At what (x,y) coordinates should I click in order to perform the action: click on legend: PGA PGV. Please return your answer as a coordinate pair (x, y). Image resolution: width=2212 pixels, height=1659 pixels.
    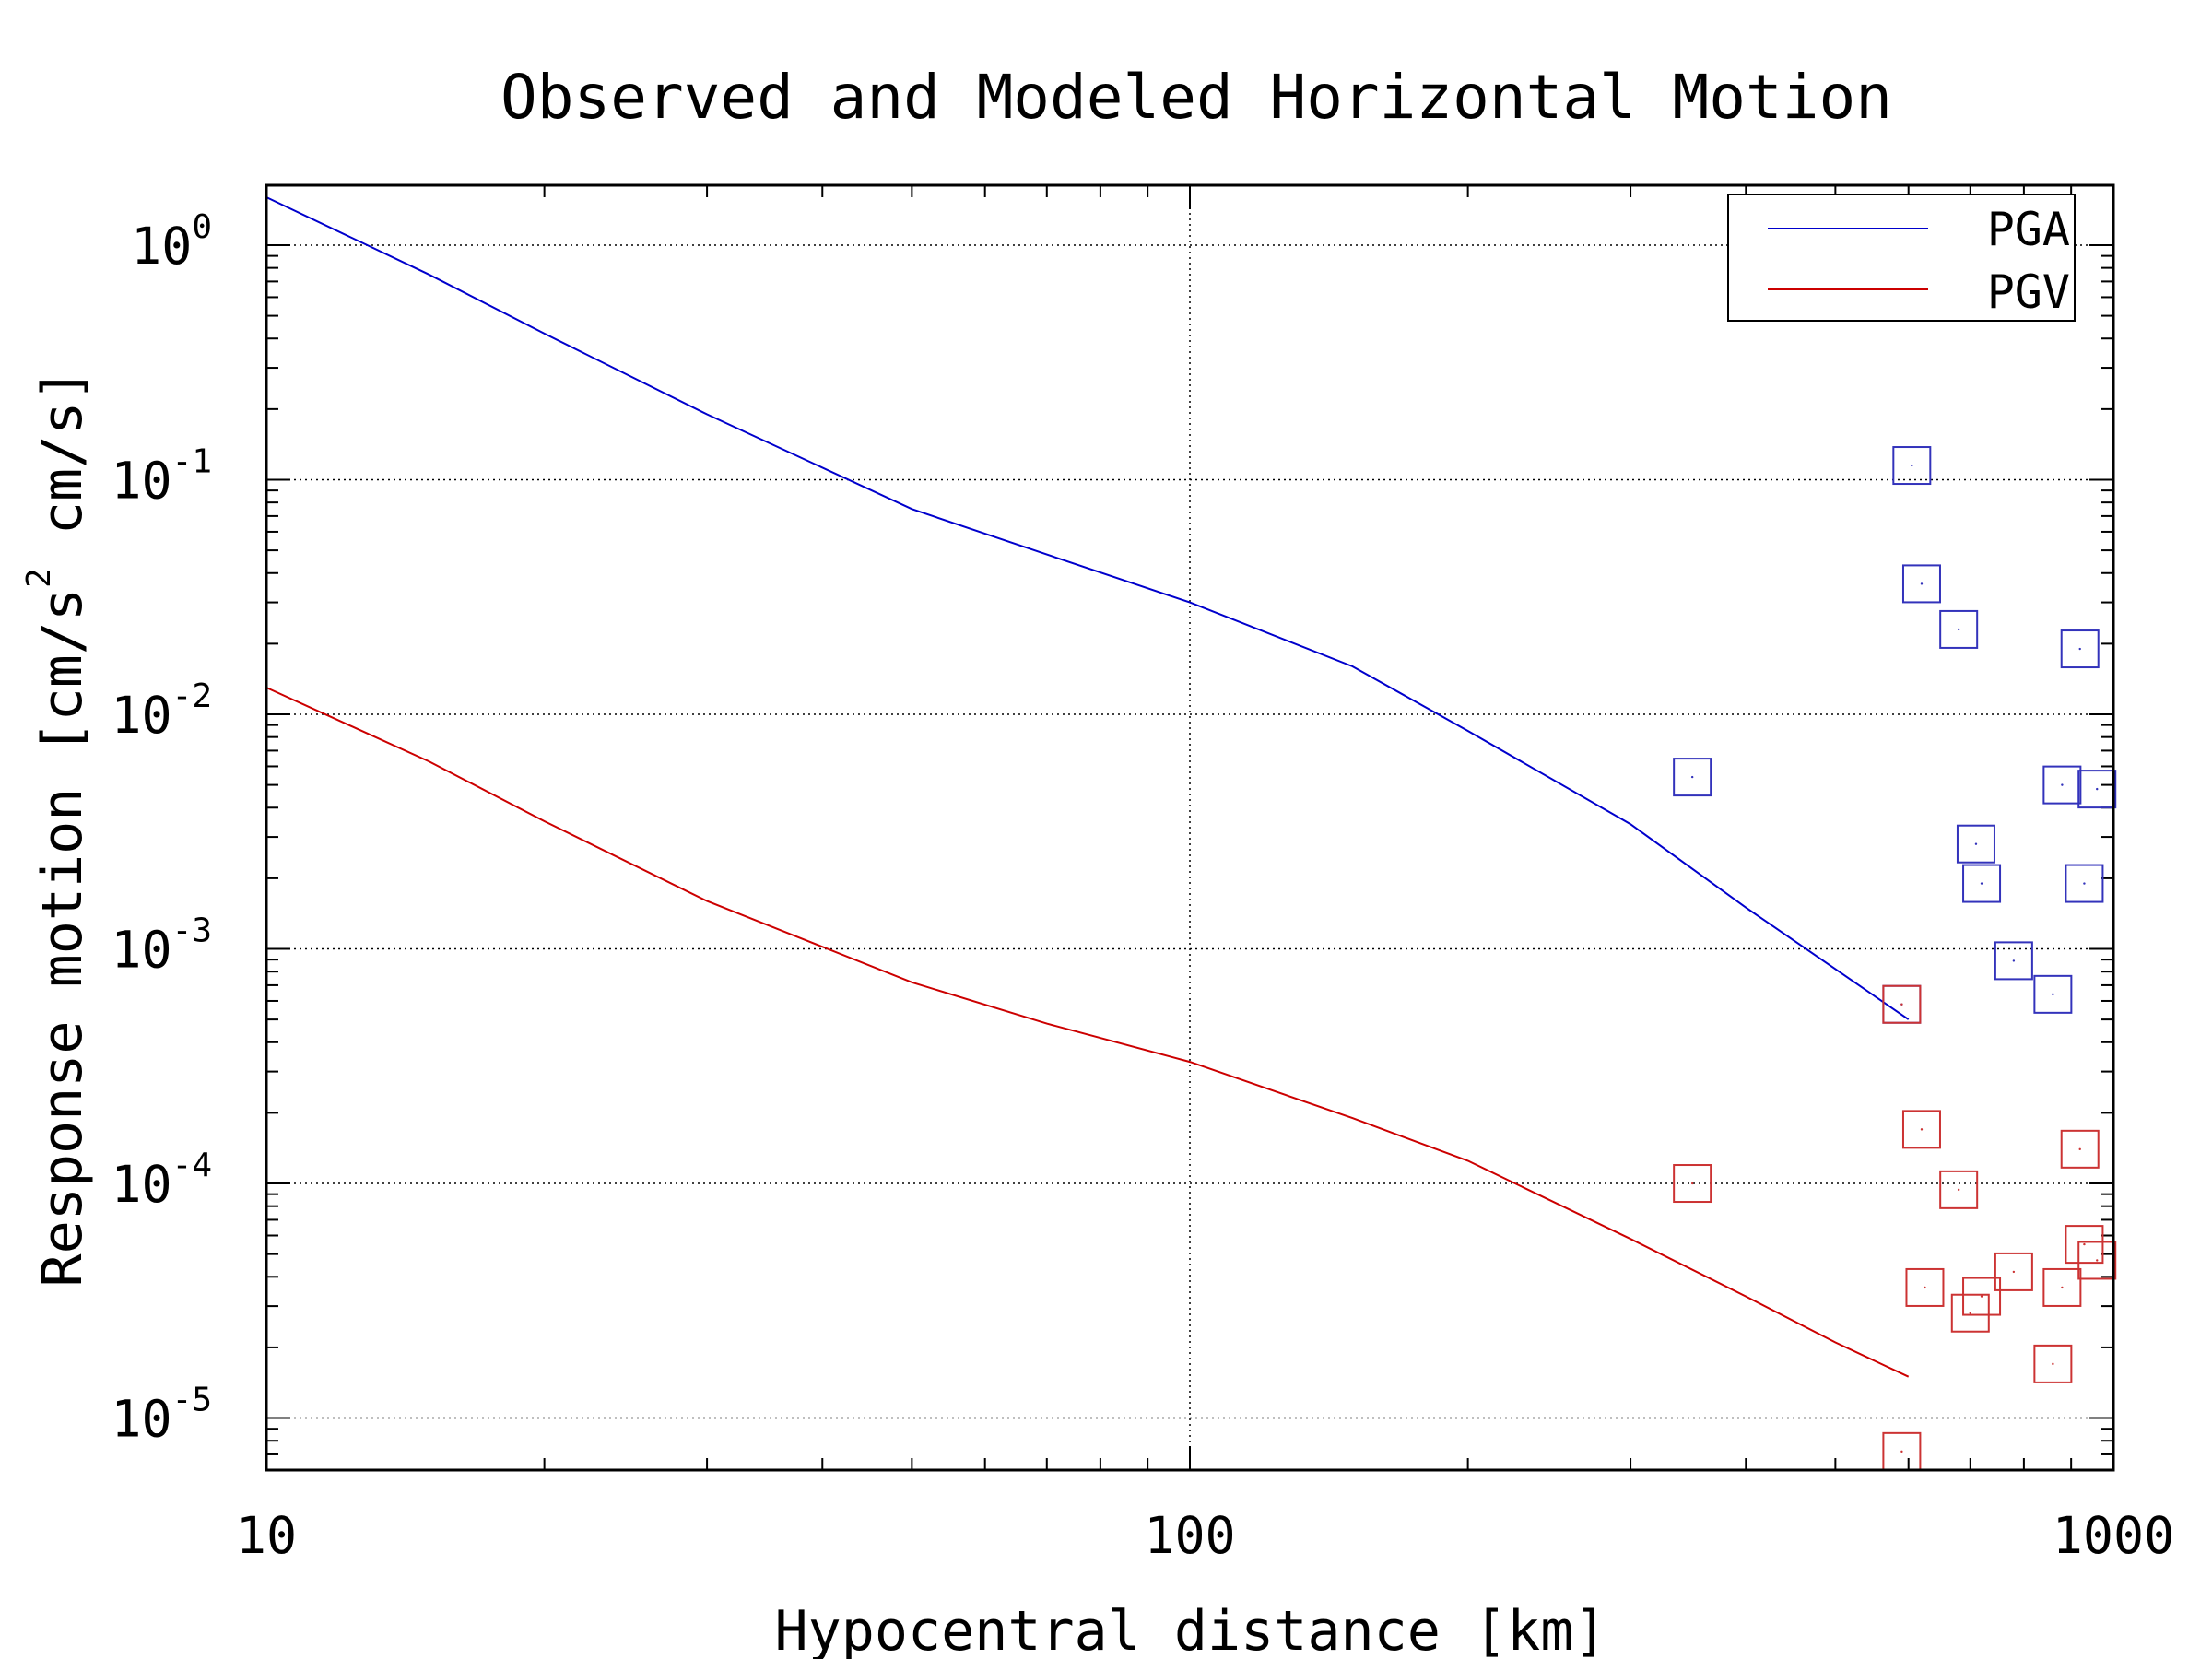
    Looking at the image, I should click on (1901, 258).